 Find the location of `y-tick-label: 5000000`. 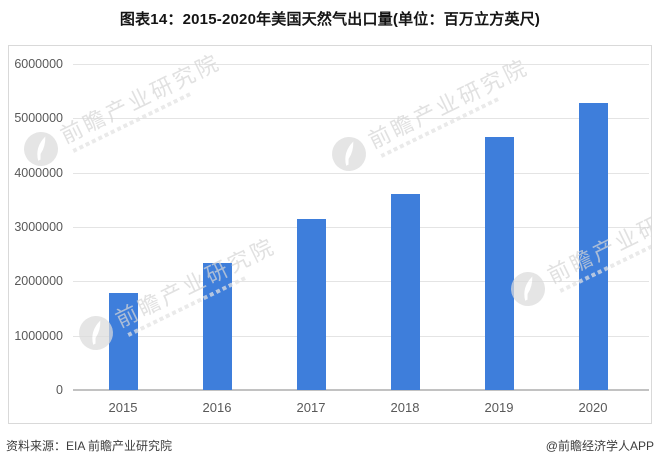

y-tick-label: 5000000 is located at coordinates (38, 118).